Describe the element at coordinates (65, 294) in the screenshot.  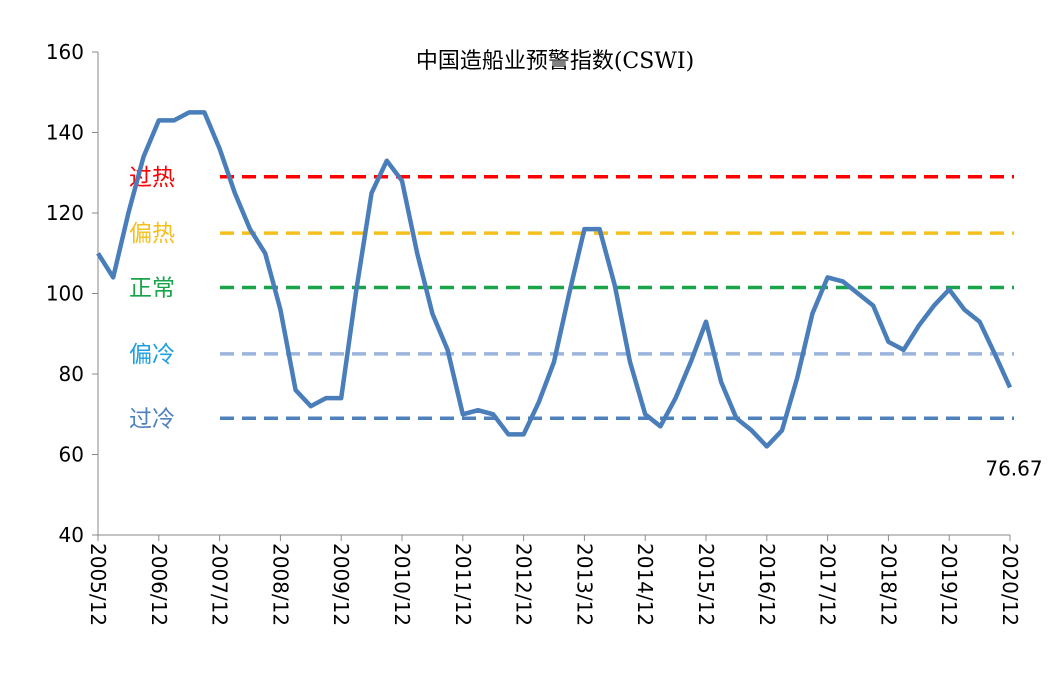
I see `y-tick-label: 100` at that location.